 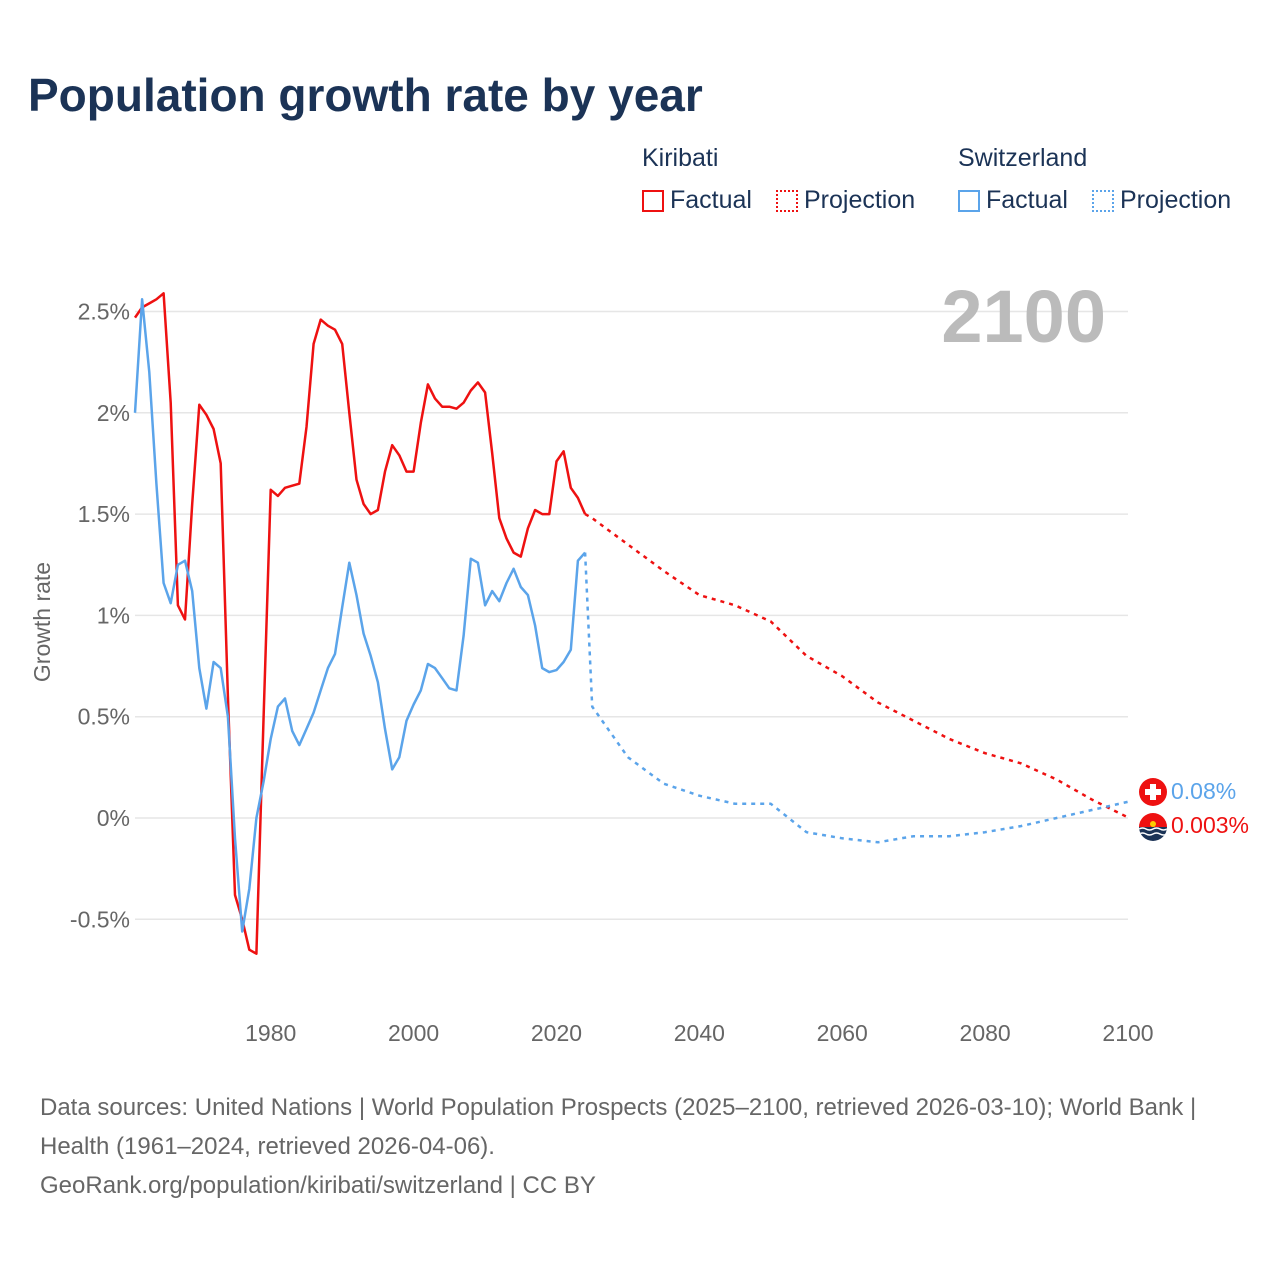 I want to click on y-tick-label: 0.5%, so click(x=104, y=717).